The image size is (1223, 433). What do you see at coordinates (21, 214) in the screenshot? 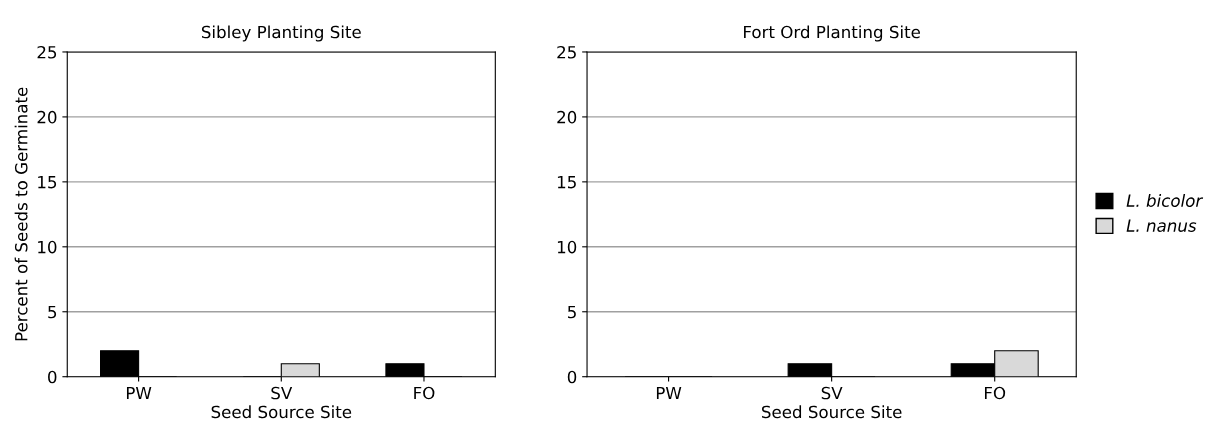
I see `y-axis-title: Percent of Seeds to Germinate` at bounding box center [21, 214].